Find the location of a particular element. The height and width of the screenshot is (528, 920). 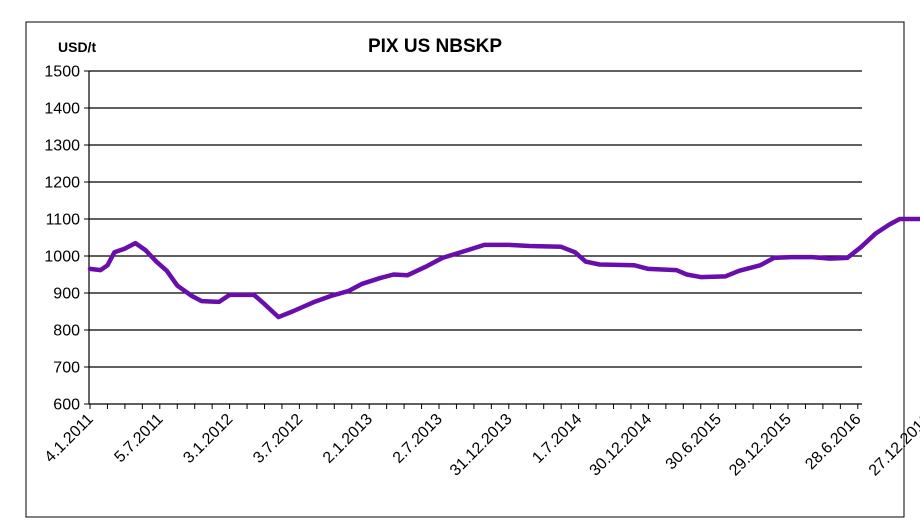

chart-title: PIX US NBSKP is located at coordinates (435, 46).